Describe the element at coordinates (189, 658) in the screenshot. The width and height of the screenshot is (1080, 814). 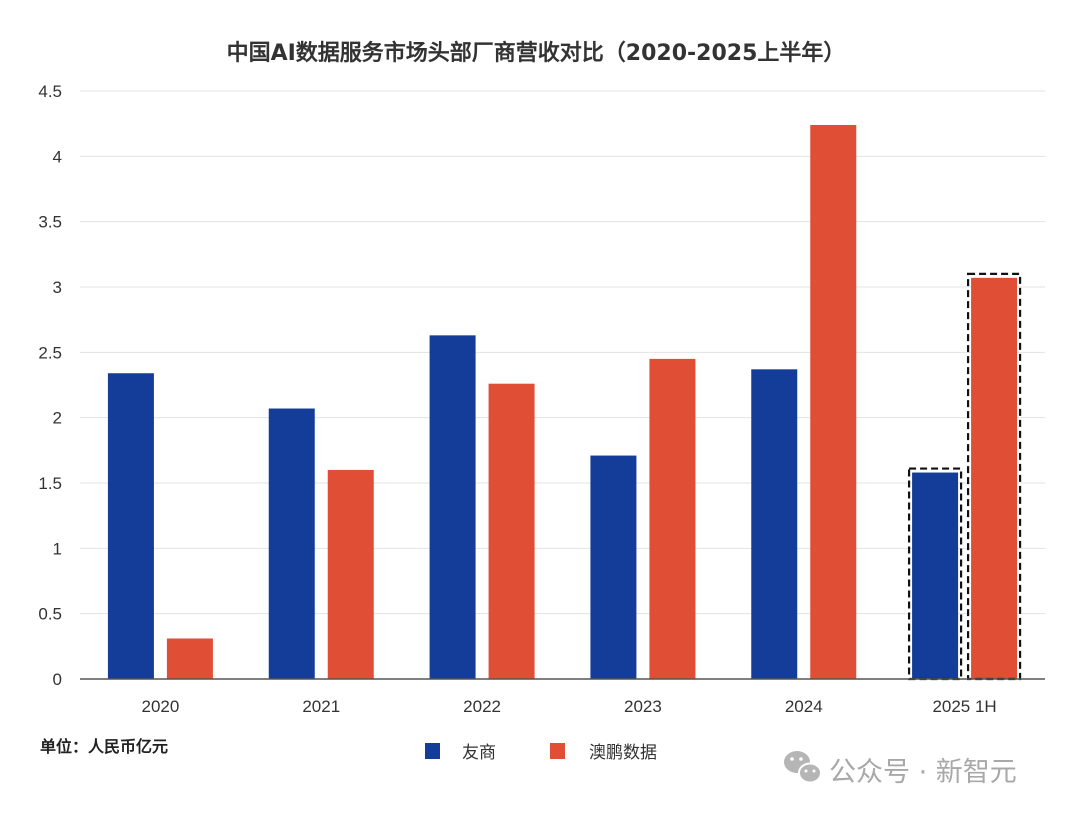
I see `bar-aopeng-2020` at that location.